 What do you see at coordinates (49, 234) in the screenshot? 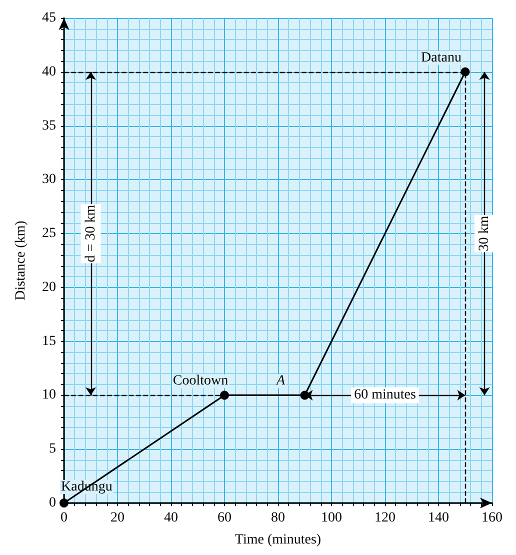
I see `y-tick-label: 25` at bounding box center [49, 234].